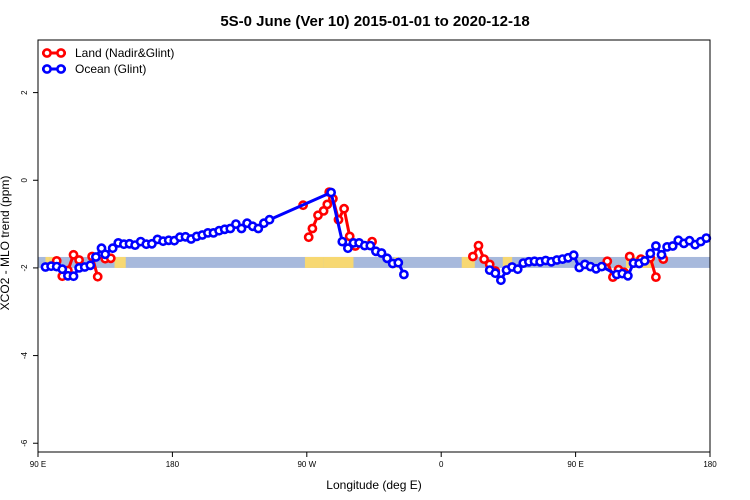  I want to click on y-tick-label: -4, so click(24, 355).